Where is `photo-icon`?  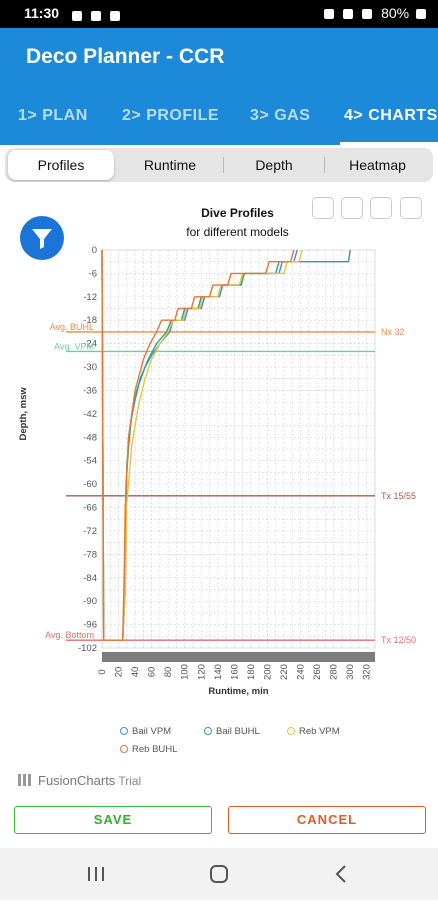 photo-icon is located at coordinates (77, 16).